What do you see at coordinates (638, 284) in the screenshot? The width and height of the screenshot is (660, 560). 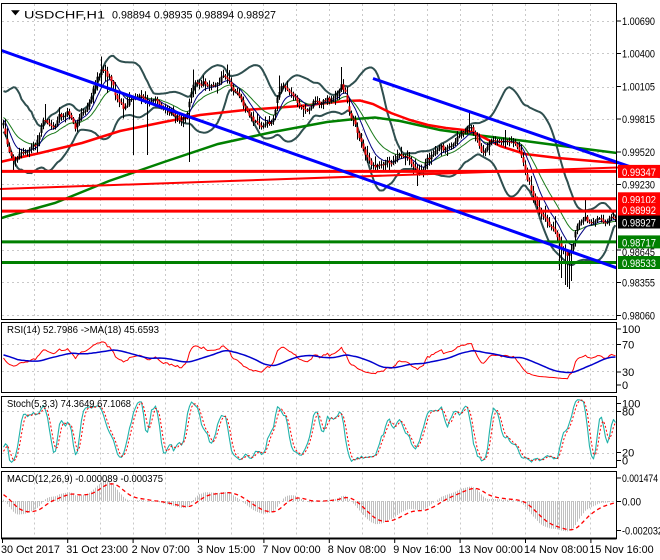 I see `svg-text: 0.98355` at bounding box center [638, 284].